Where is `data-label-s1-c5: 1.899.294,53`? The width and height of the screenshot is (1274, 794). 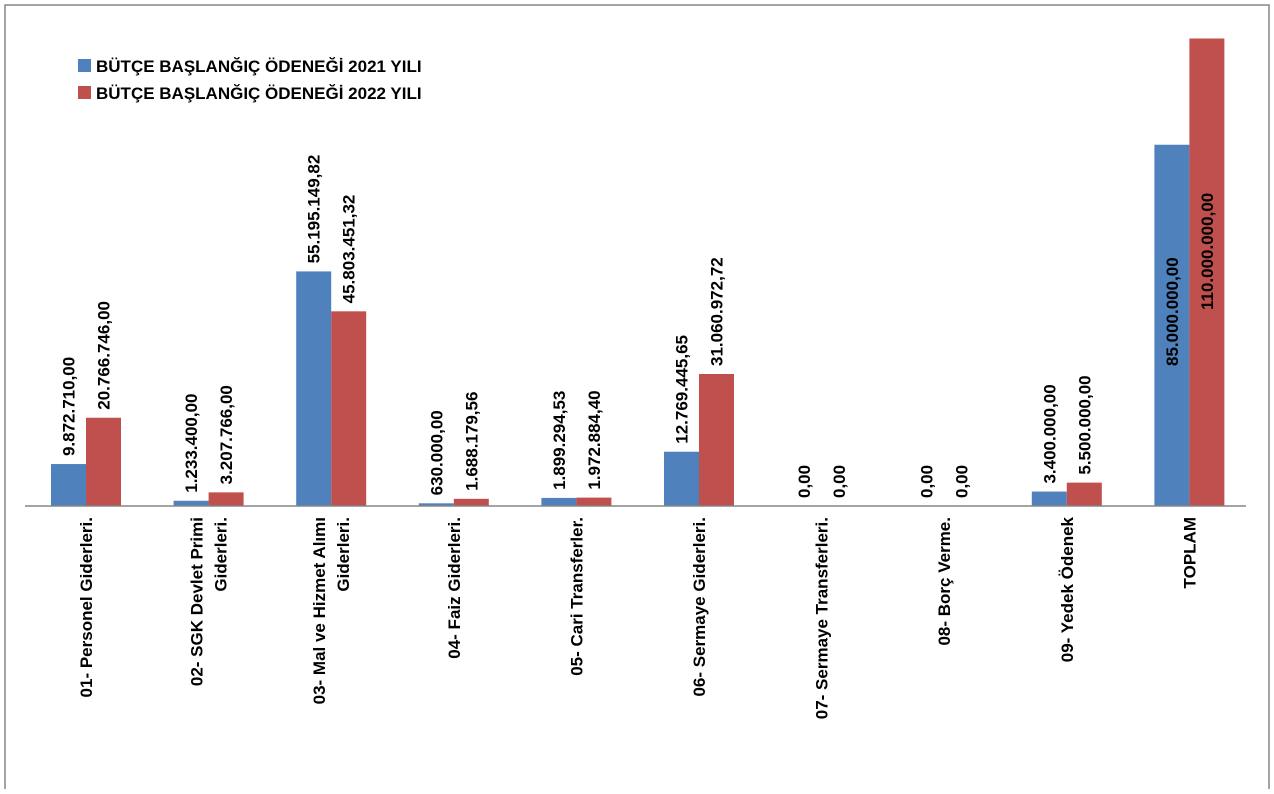 data-label-s1-c5: 1.899.294,53 is located at coordinates (559, 440).